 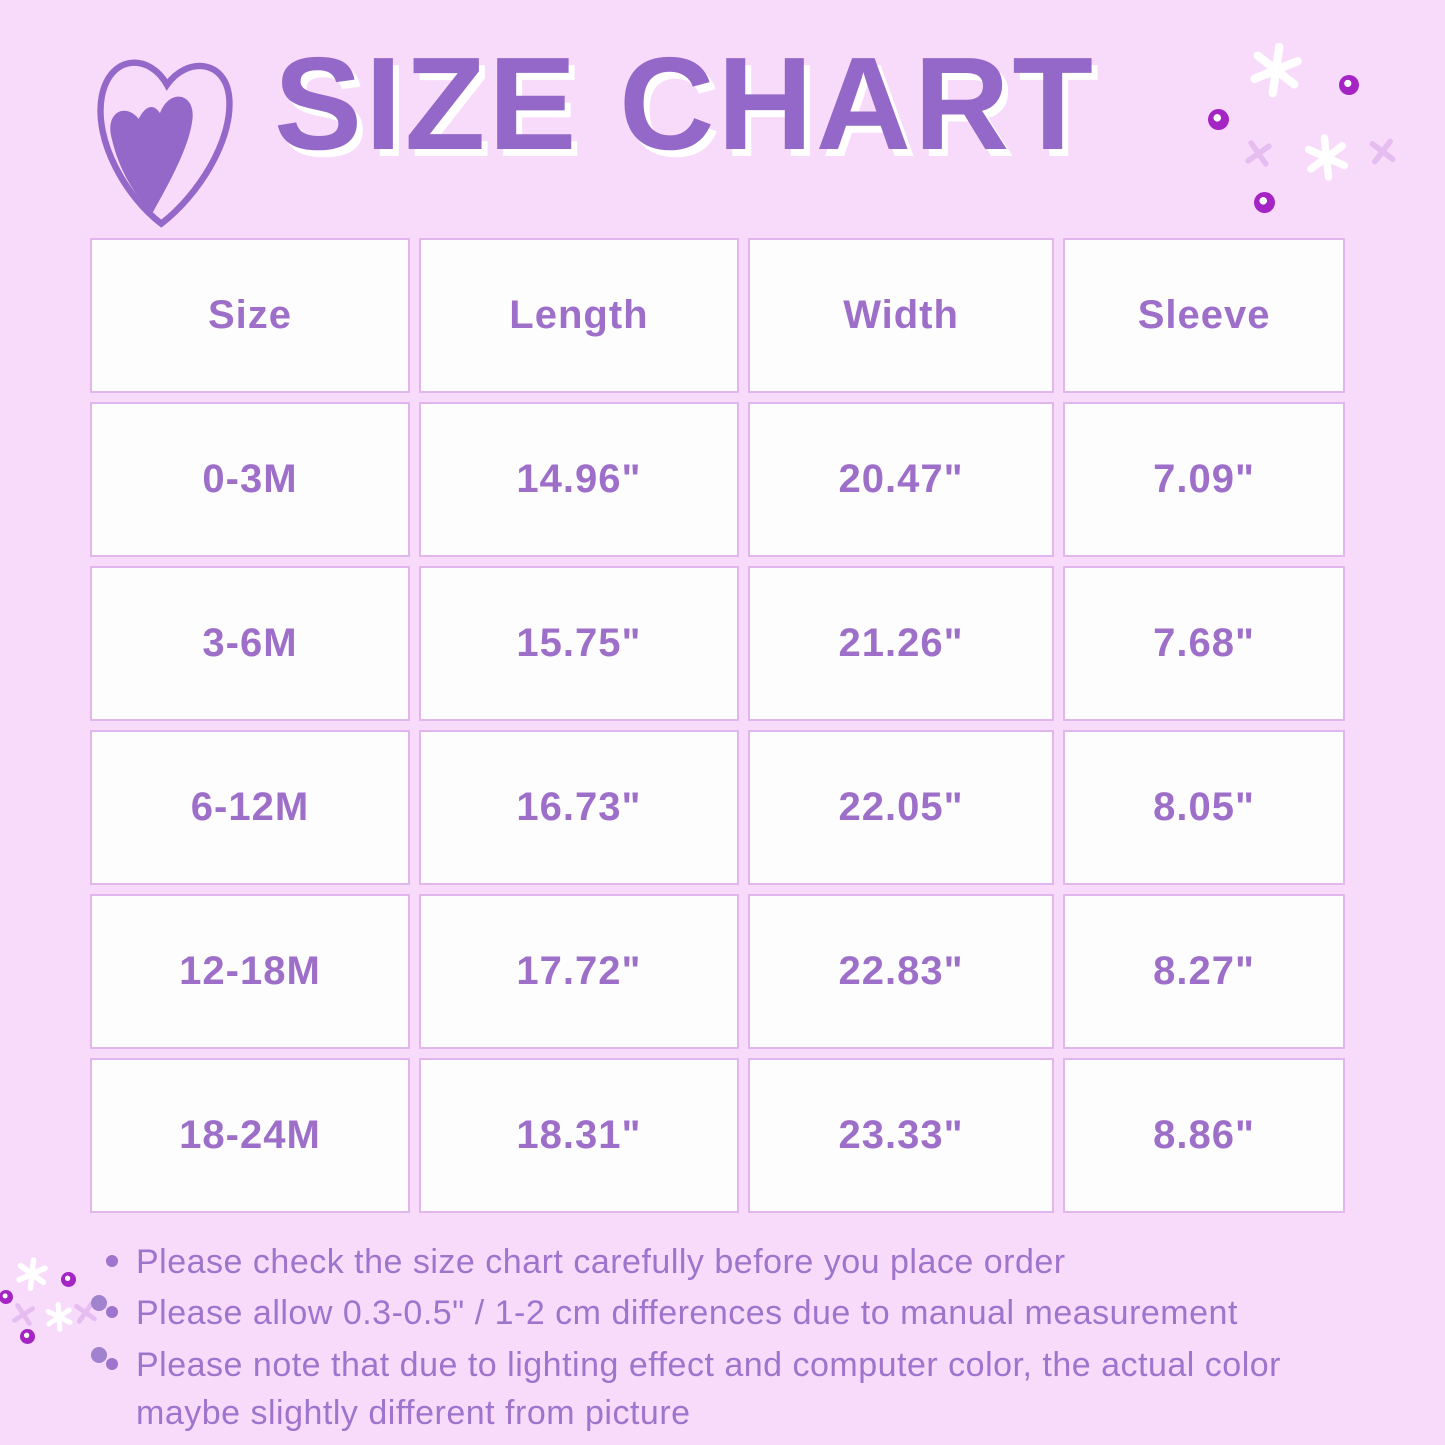 What do you see at coordinates (1204, 807) in the screenshot?
I see `table-cell-sleeve: 8.05"` at bounding box center [1204, 807].